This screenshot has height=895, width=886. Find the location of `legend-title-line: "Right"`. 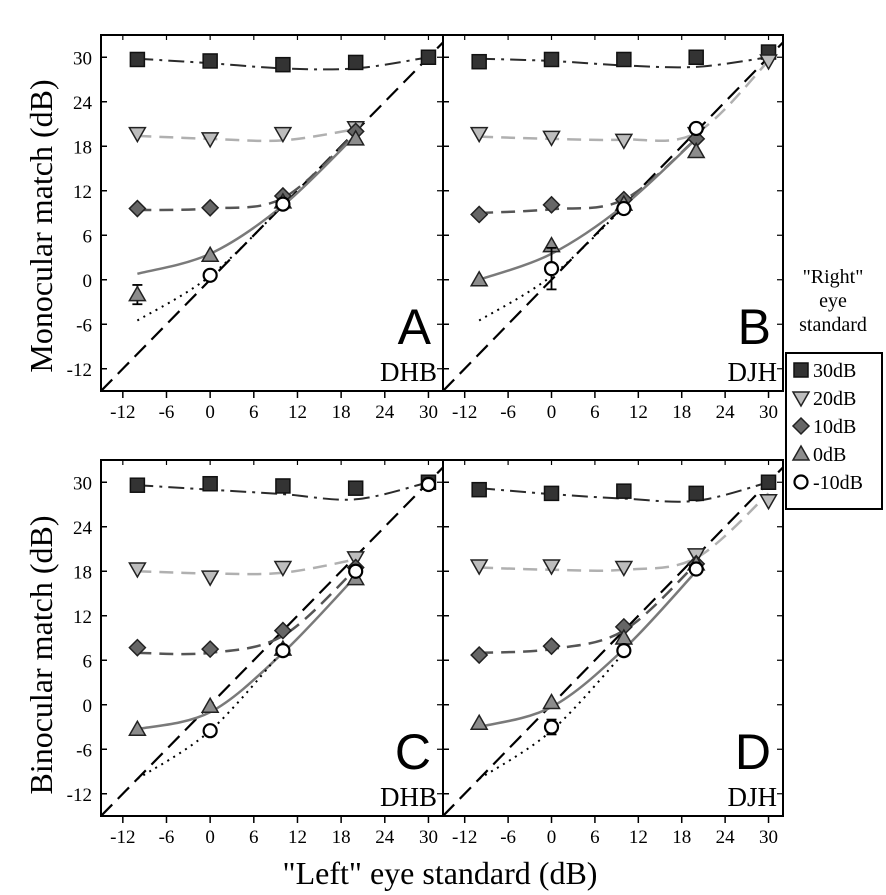

legend-title-line: "Right" is located at coordinates (833, 277).